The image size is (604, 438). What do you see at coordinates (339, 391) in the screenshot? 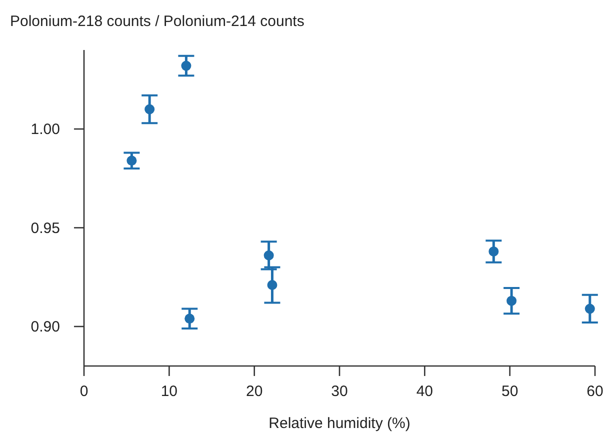
I see `x-tick-label: 30` at bounding box center [339, 391].